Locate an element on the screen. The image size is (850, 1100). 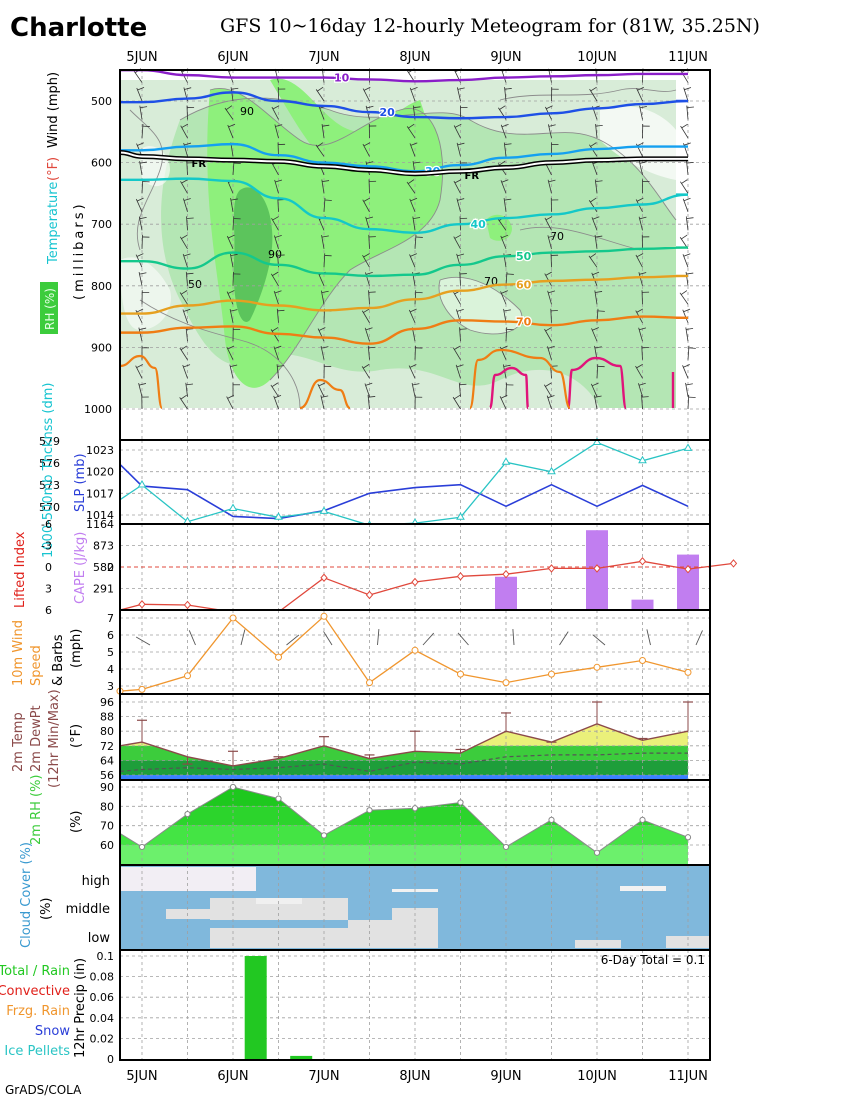
isotherm-label: 60 is located at coordinates (524, 285).